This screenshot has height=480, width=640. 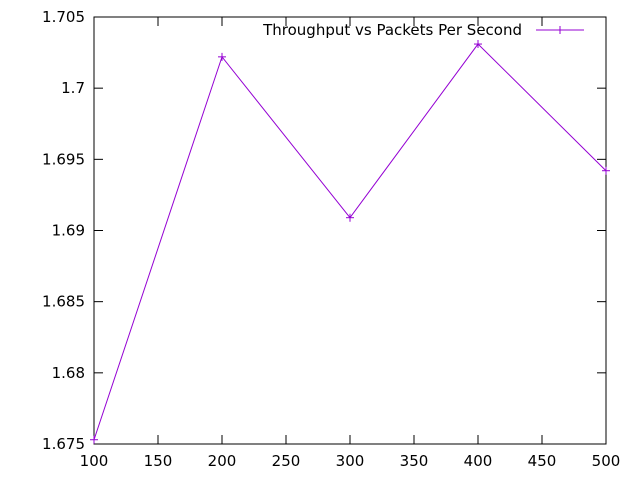 I want to click on x-tick-label: 350, so click(x=414, y=461).